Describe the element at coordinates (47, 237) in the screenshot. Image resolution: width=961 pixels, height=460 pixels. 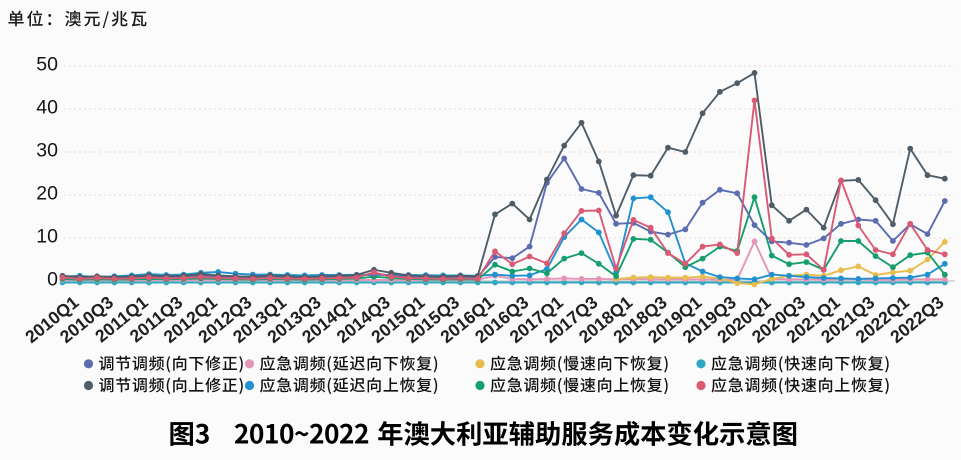
I see `svg-text: 10` at that location.